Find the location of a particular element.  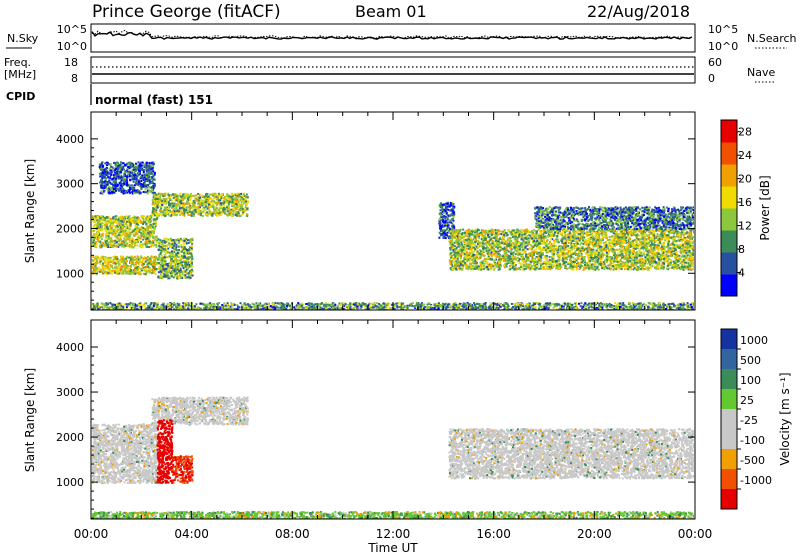

nave-tick-top: 60 is located at coordinates (715, 62).